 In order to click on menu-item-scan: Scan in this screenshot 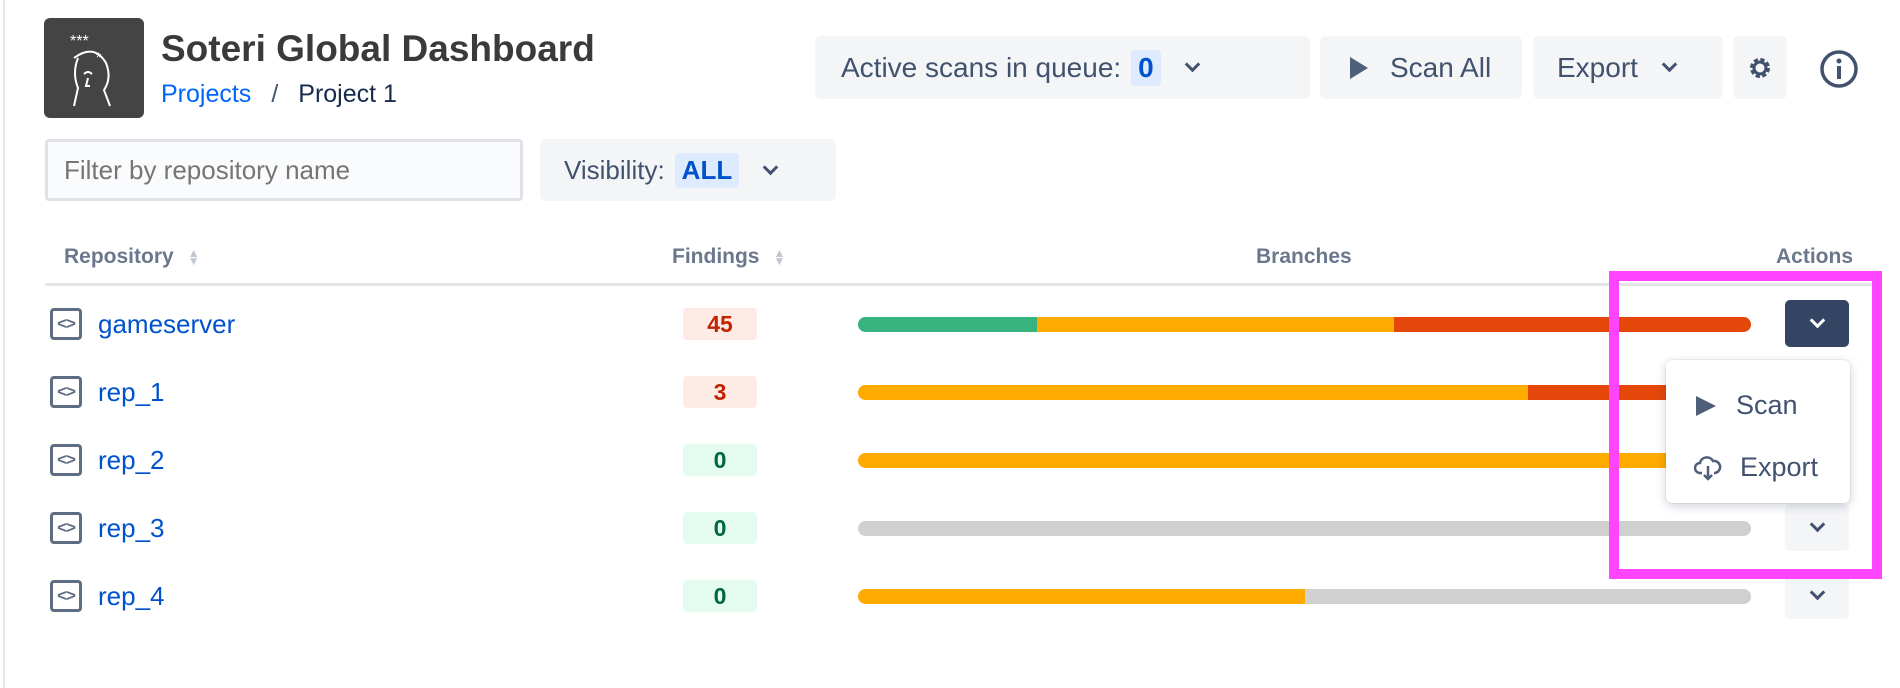, I will do `click(1746, 405)`.